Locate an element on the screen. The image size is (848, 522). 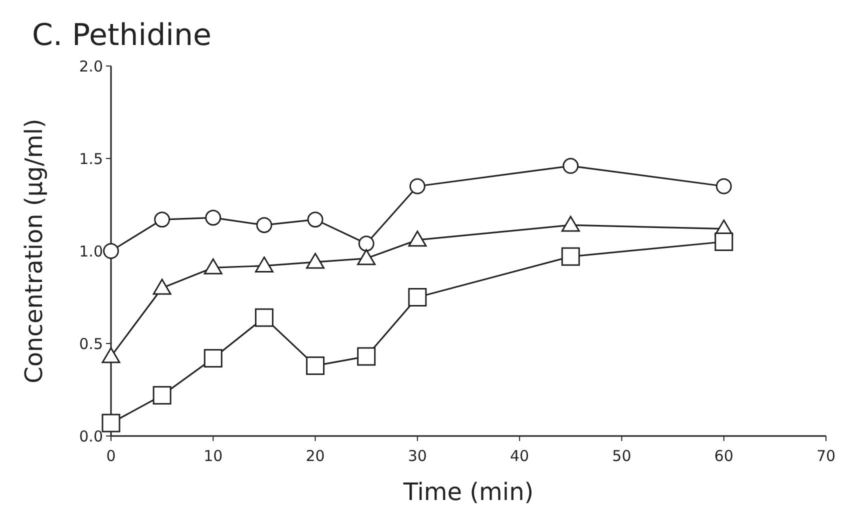
y-tick-label: 0.0 is located at coordinates (91, 436).